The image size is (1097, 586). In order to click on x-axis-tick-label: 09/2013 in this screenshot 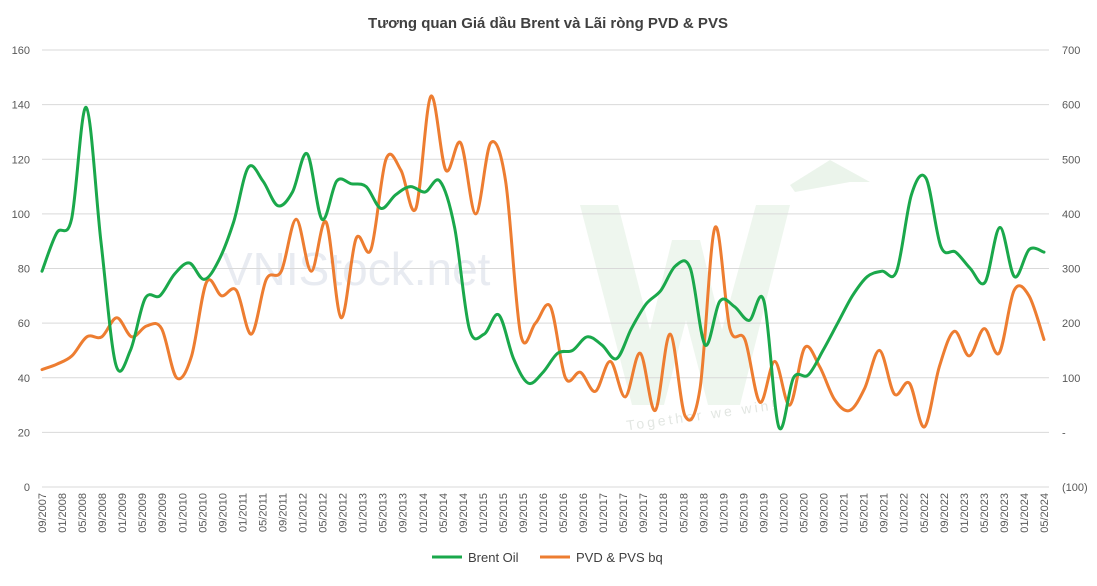, I will do `click(404, 513)`.